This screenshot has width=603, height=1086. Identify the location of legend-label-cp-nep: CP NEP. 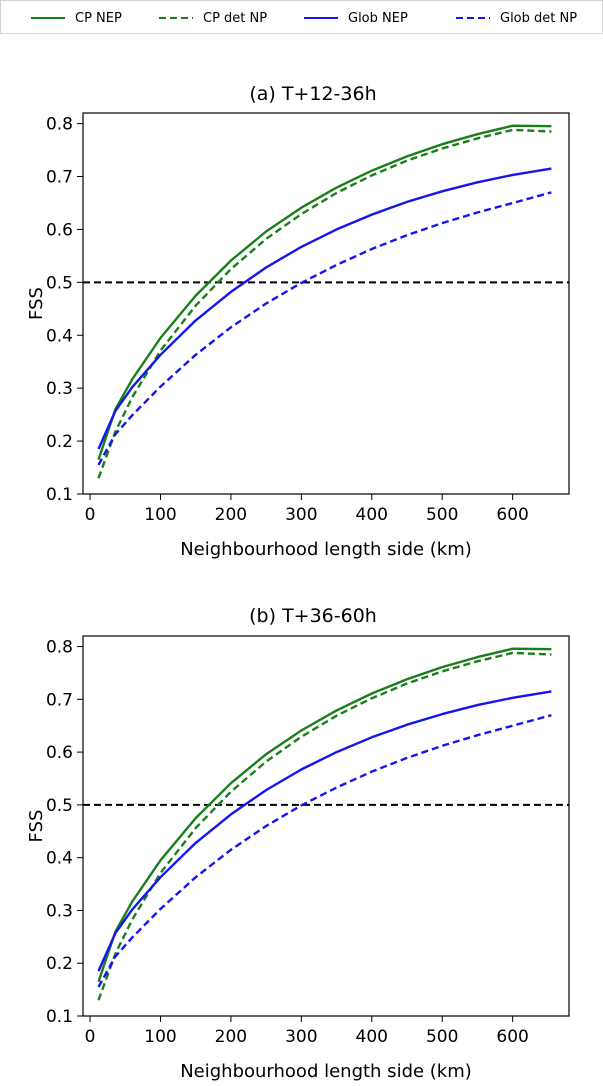
(98, 18).